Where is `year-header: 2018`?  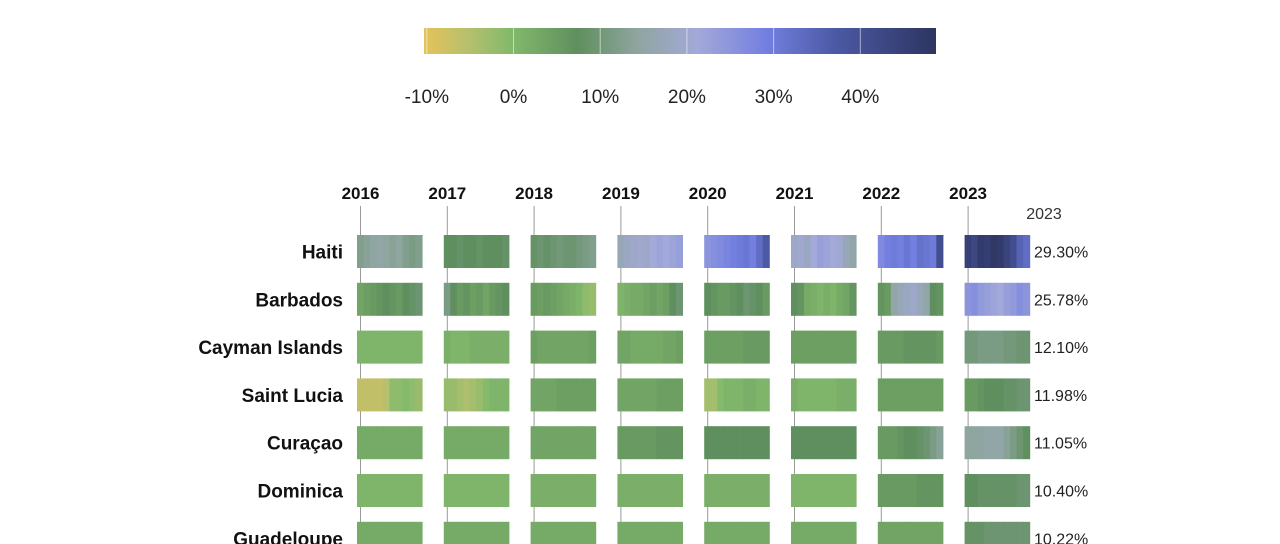
year-header: 2018 is located at coordinates (534, 193).